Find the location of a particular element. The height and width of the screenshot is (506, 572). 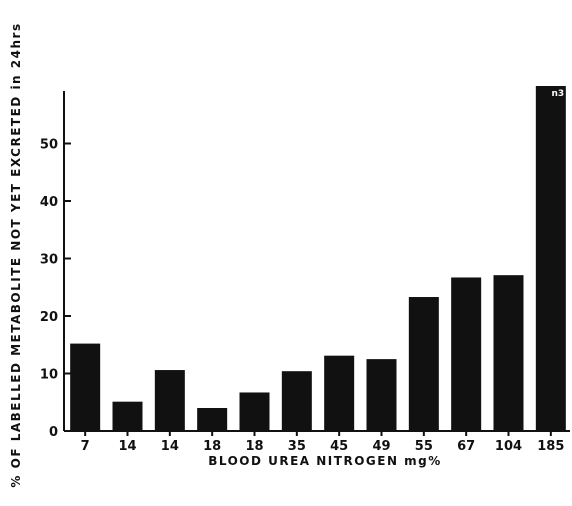

y-tick-label: 10 is located at coordinates (49, 375).